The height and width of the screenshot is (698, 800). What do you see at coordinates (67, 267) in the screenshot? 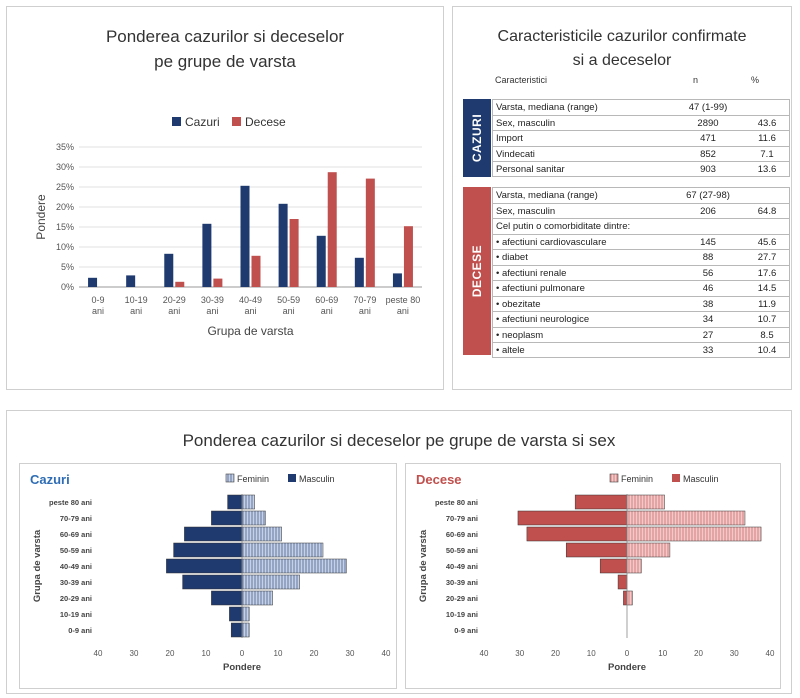
I see `y-tick-label: 5%` at bounding box center [67, 267].